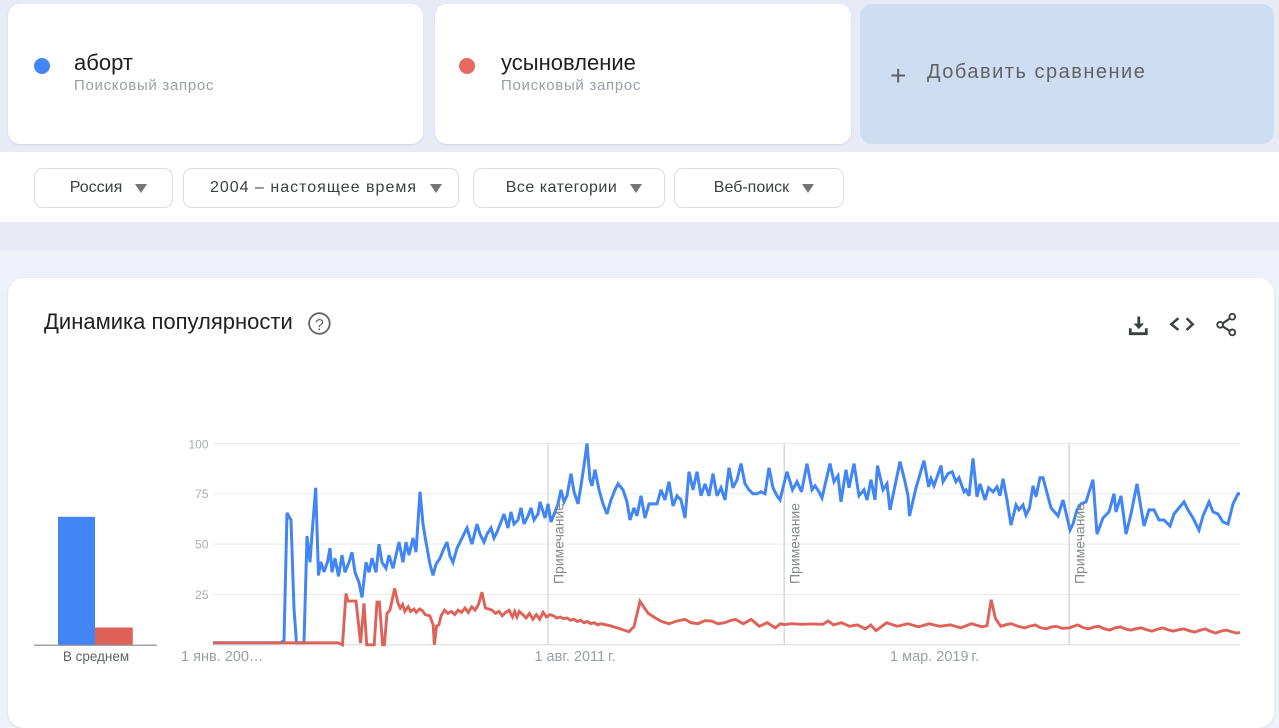  Describe the element at coordinates (198, 445) in the screenshot. I see `svg-text: 100` at that location.